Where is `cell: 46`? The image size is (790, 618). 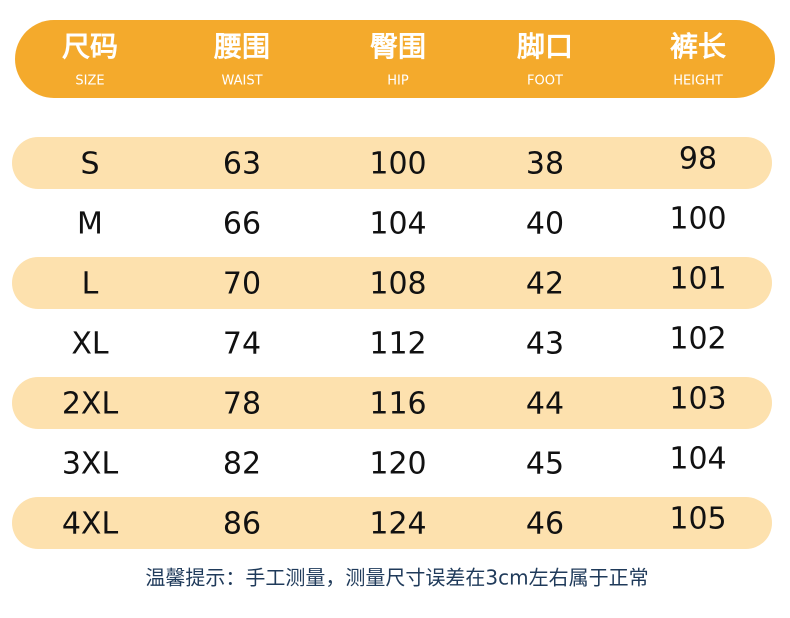
cell: 46 is located at coordinates (545, 524).